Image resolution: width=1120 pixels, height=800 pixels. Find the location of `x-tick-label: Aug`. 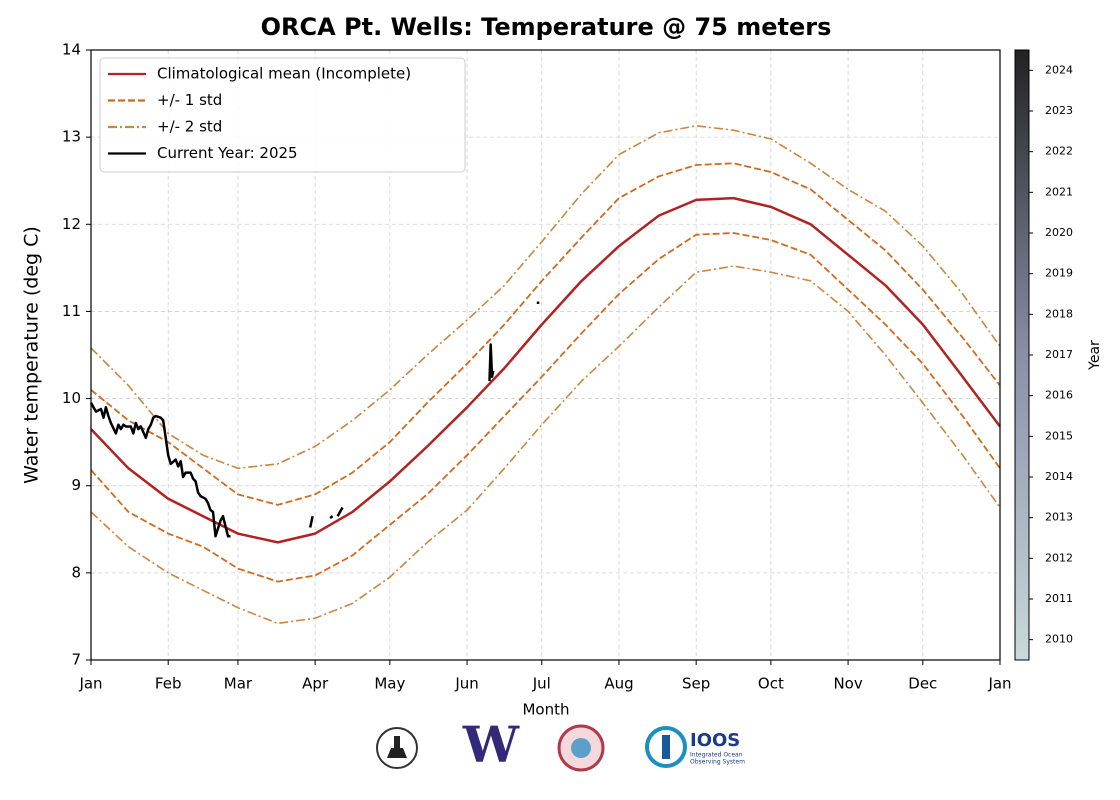

x-tick-label: Aug is located at coordinates (618, 684).